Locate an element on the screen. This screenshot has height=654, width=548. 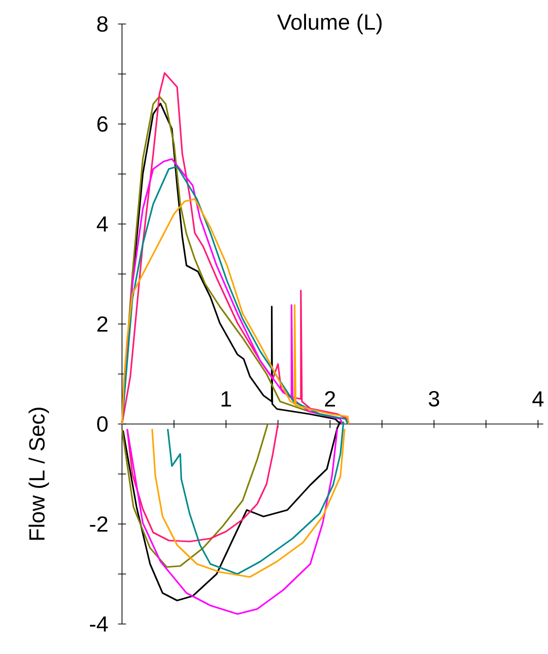
y-tick-label: -2 is located at coordinates (99, 524).